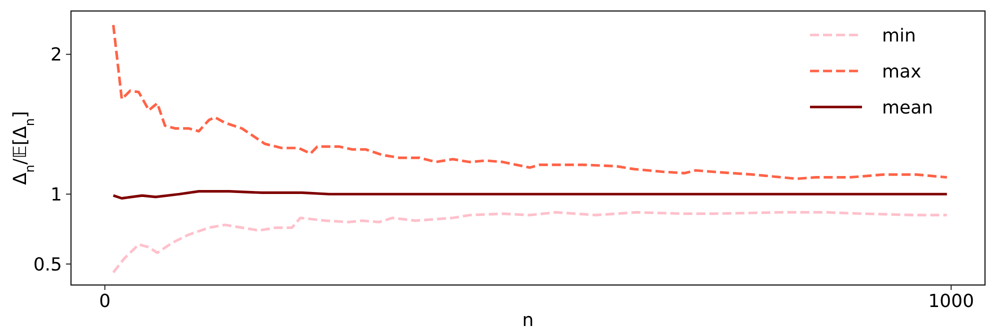 This screenshot has width=997, height=332. What do you see at coordinates (56, 55) in the screenshot?
I see `y-tick-label: 2` at bounding box center [56, 55].